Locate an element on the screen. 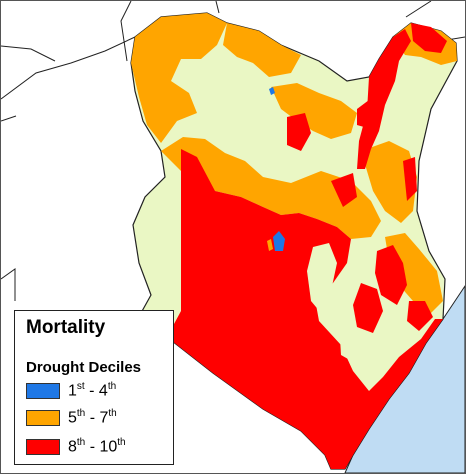  legend-swatch-orange is located at coordinates (43, 418).